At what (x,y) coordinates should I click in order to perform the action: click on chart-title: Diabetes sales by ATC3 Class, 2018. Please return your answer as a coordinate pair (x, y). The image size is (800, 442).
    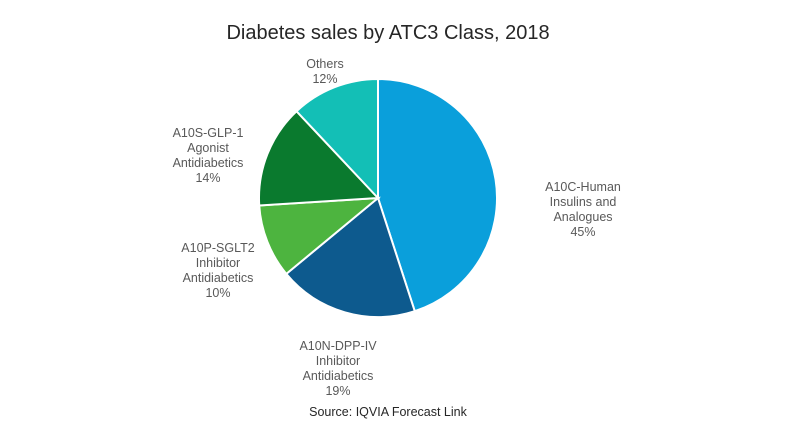
    Looking at the image, I should click on (388, 33).